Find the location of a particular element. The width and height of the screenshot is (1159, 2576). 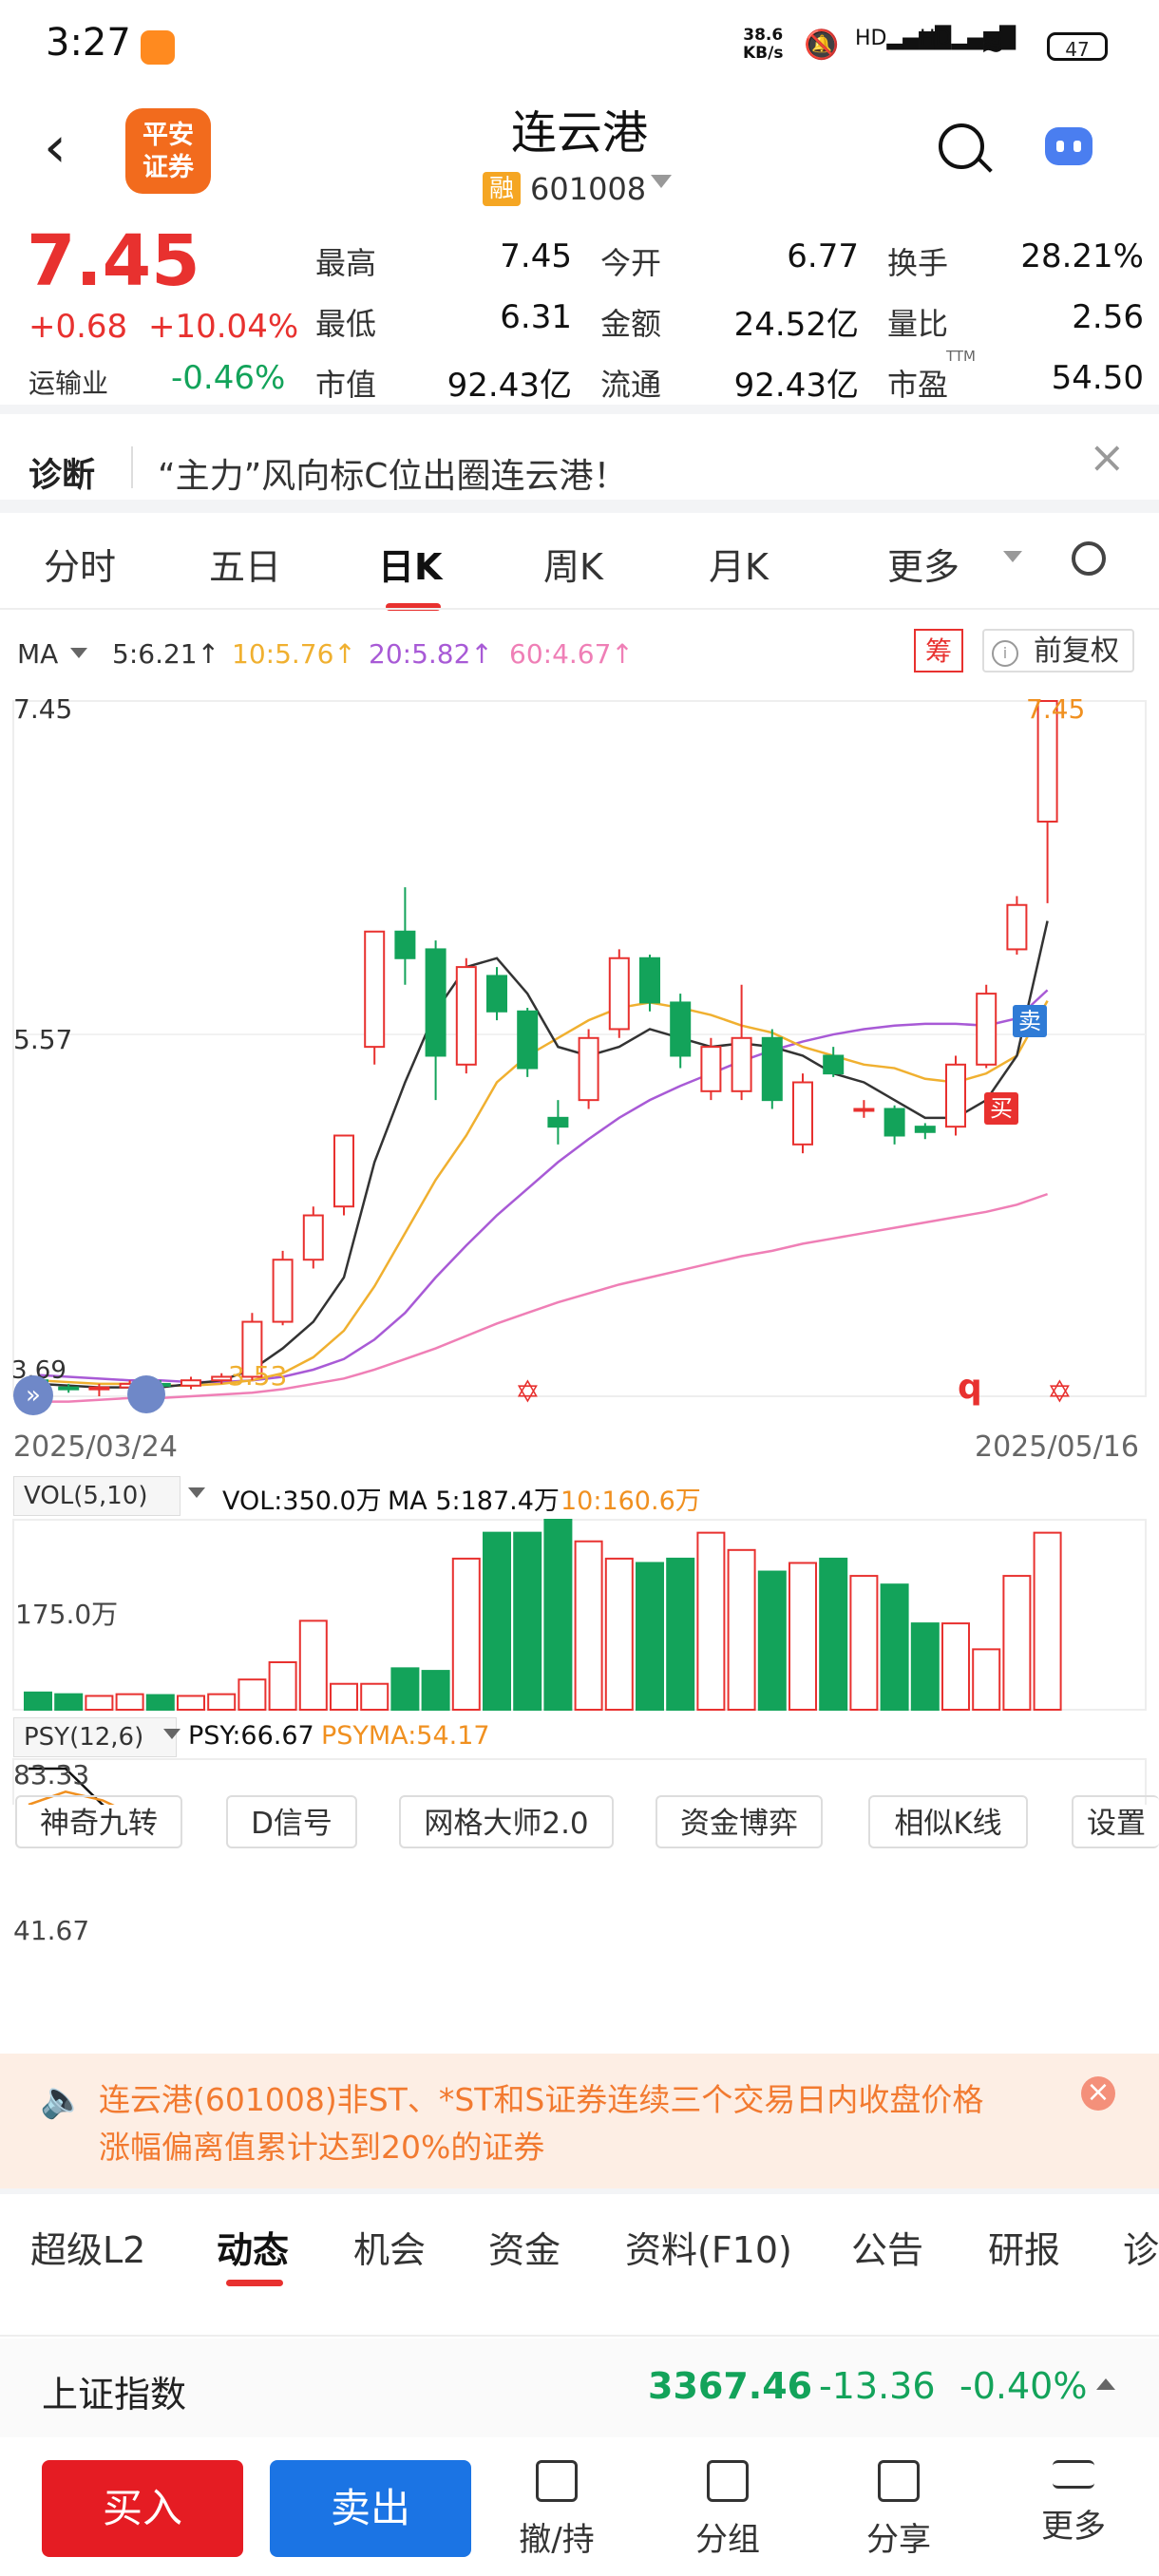

search-icon is located at coordinates (961, 146).